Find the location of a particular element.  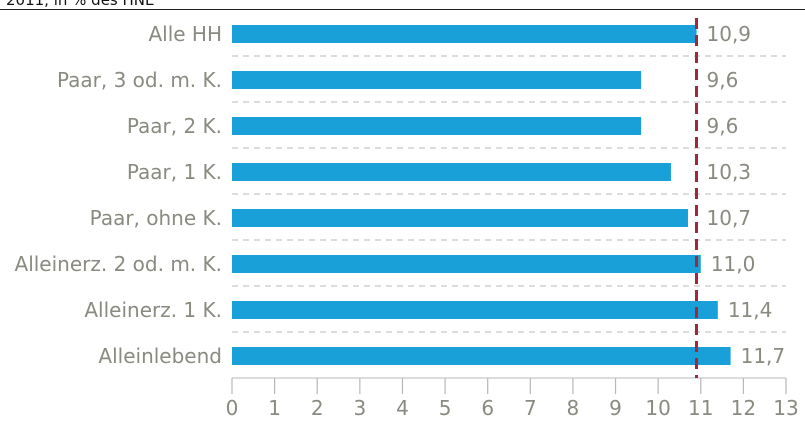

top-rule is located at coordinates (402, 9).